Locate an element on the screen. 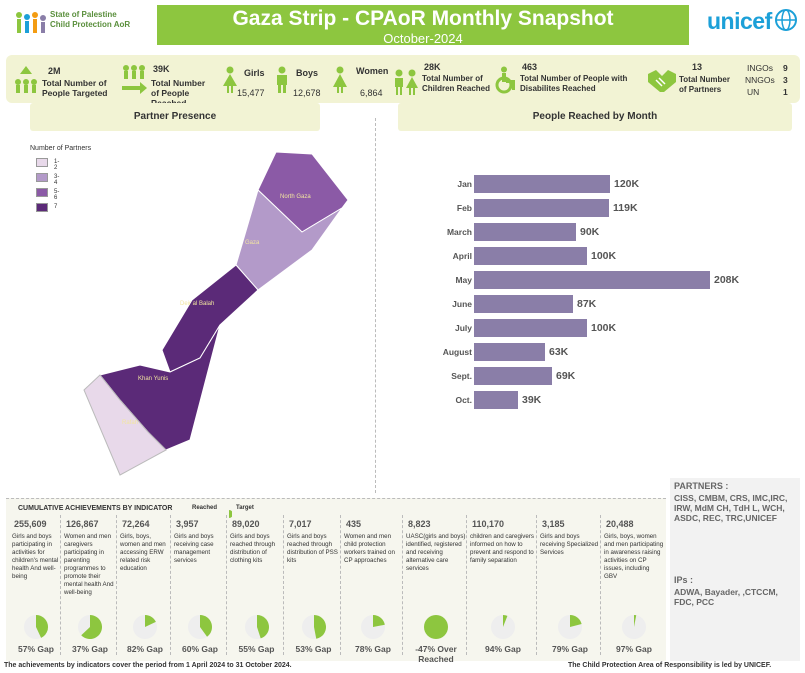  achievements-title: CUMULATIVE ACHIEVEMENTS BY INDICATOR is located at coordinates (95, 508).